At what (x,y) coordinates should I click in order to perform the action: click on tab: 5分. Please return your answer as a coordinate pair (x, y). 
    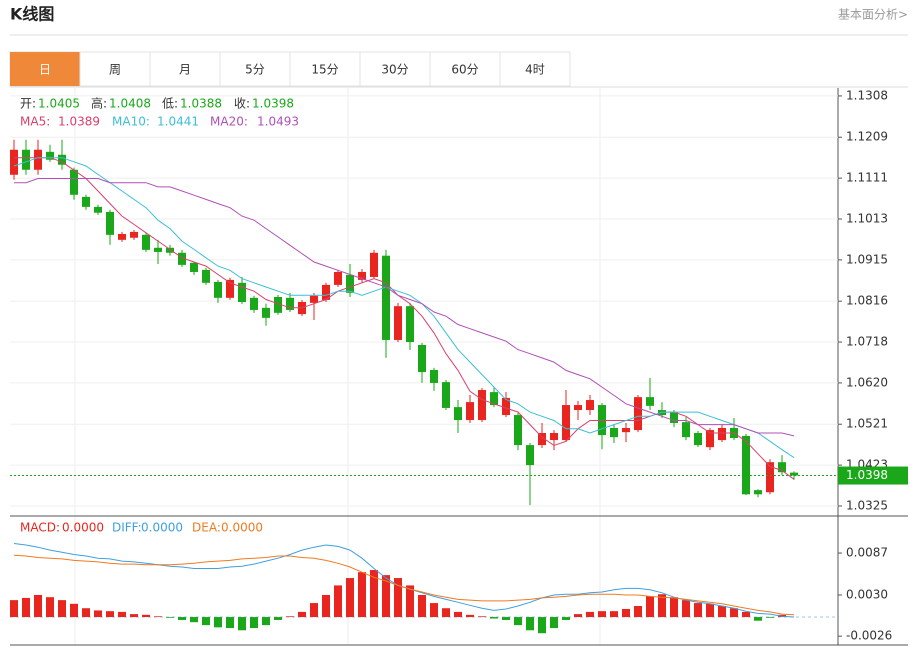
    Looking at the image, I should click on (255, 70).